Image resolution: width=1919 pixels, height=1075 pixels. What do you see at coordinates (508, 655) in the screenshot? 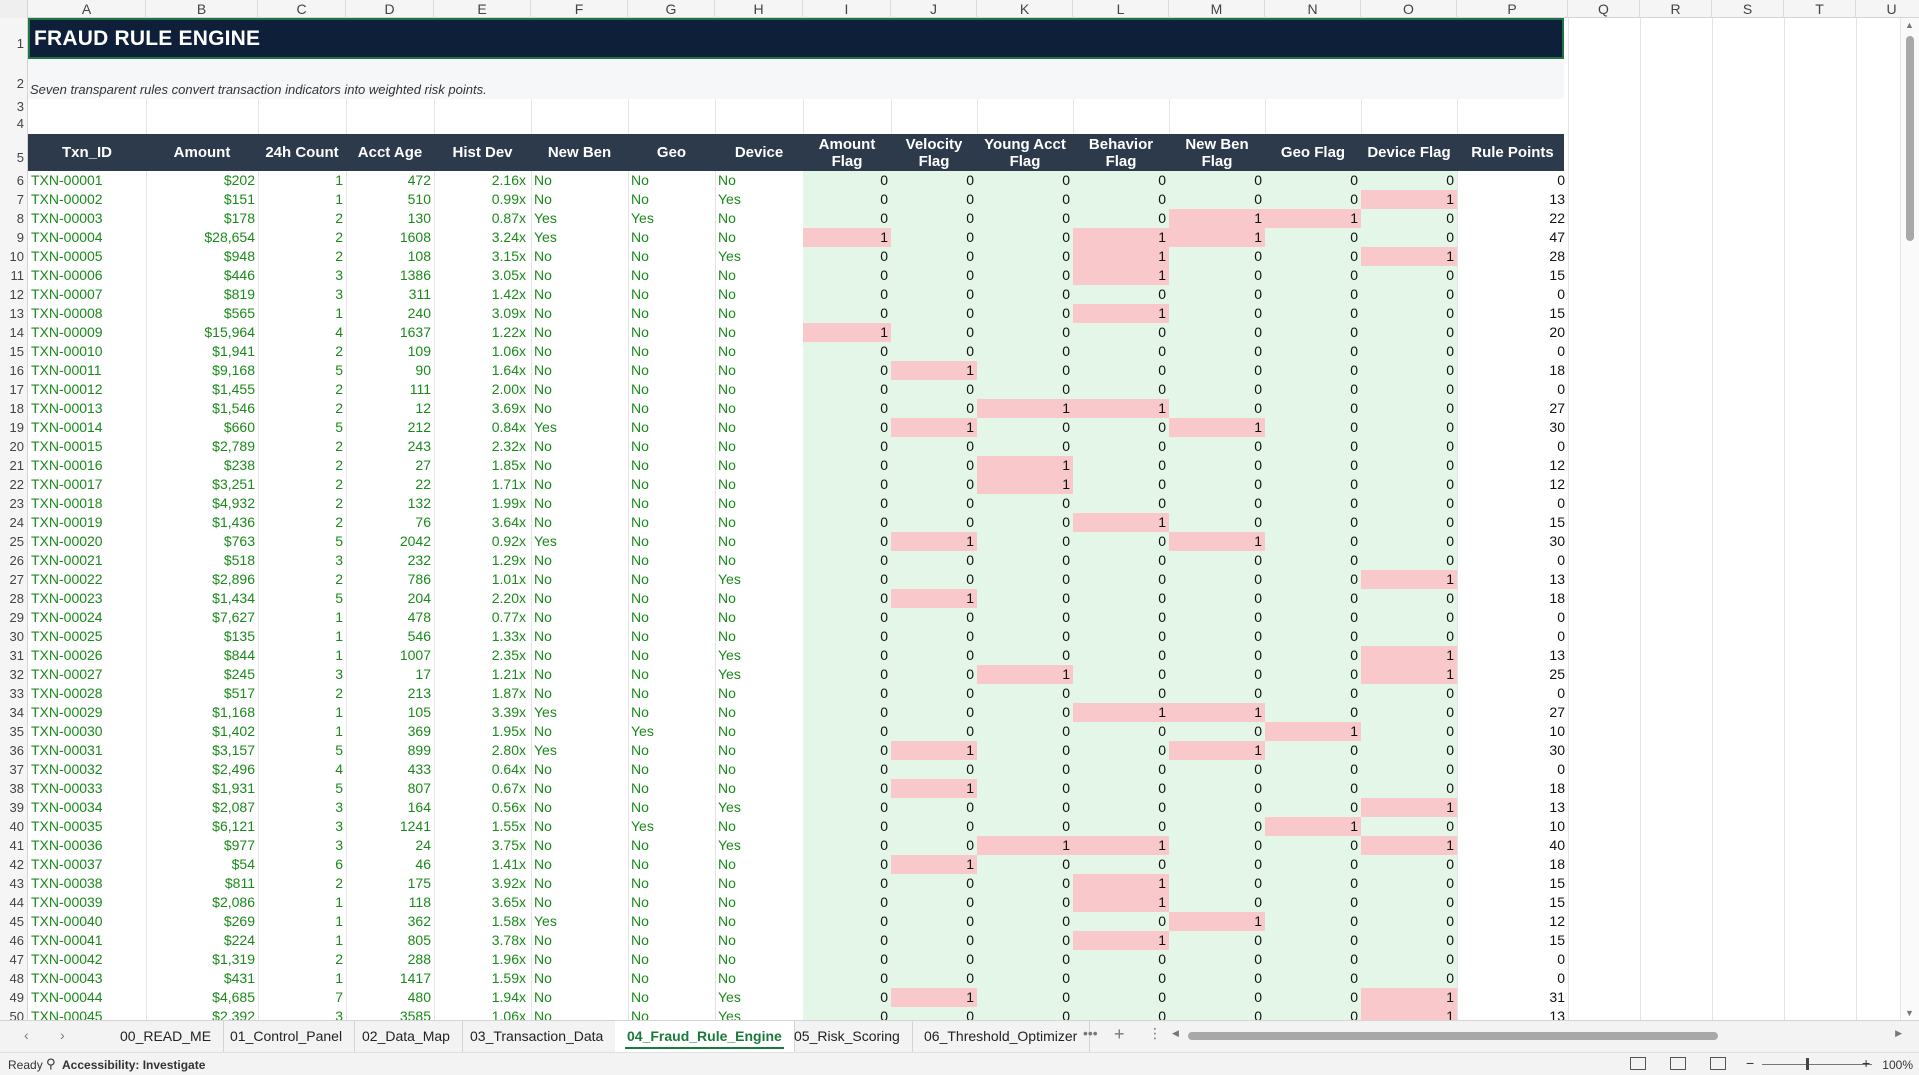
I see `cell-hist-dev: 2.35x` at bounding box center [508, 655].